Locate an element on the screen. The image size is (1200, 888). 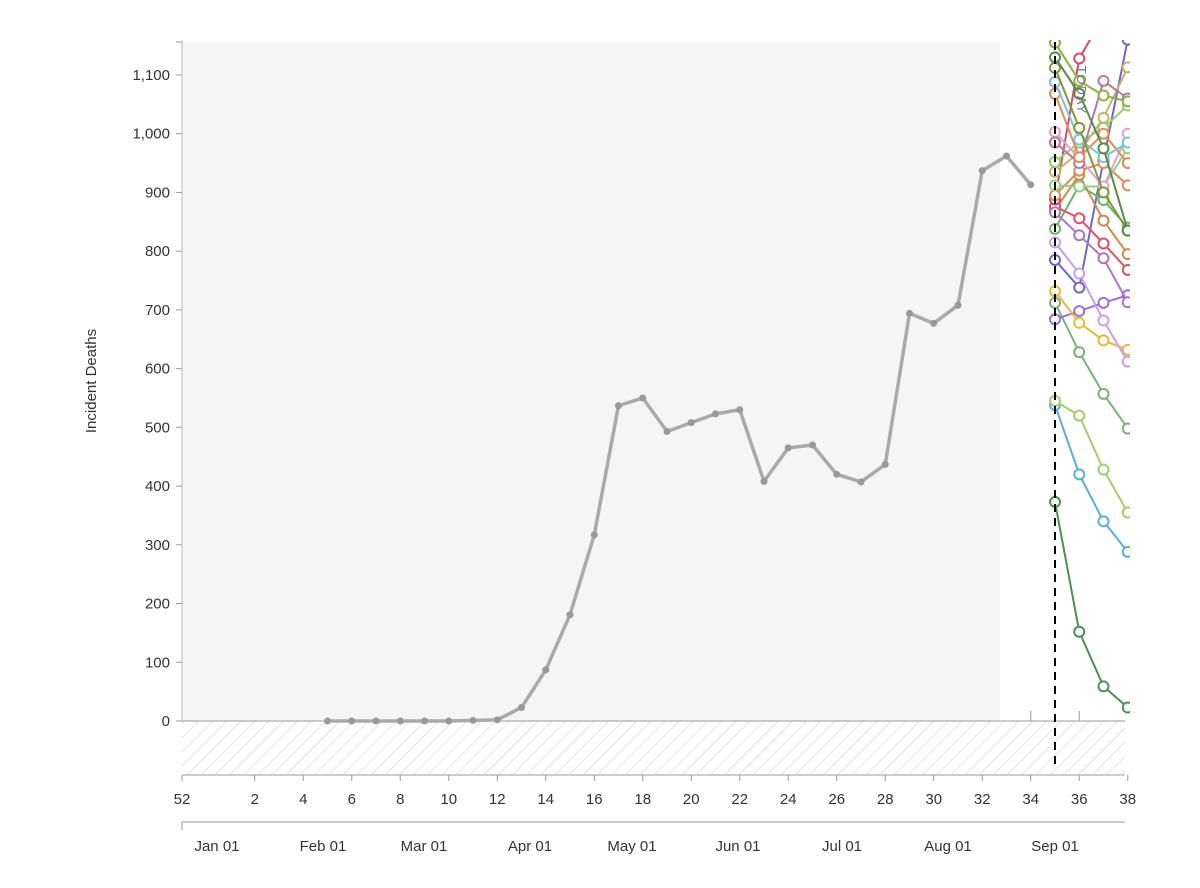
today-label: TODAY is located at coordinates (1081, 90).